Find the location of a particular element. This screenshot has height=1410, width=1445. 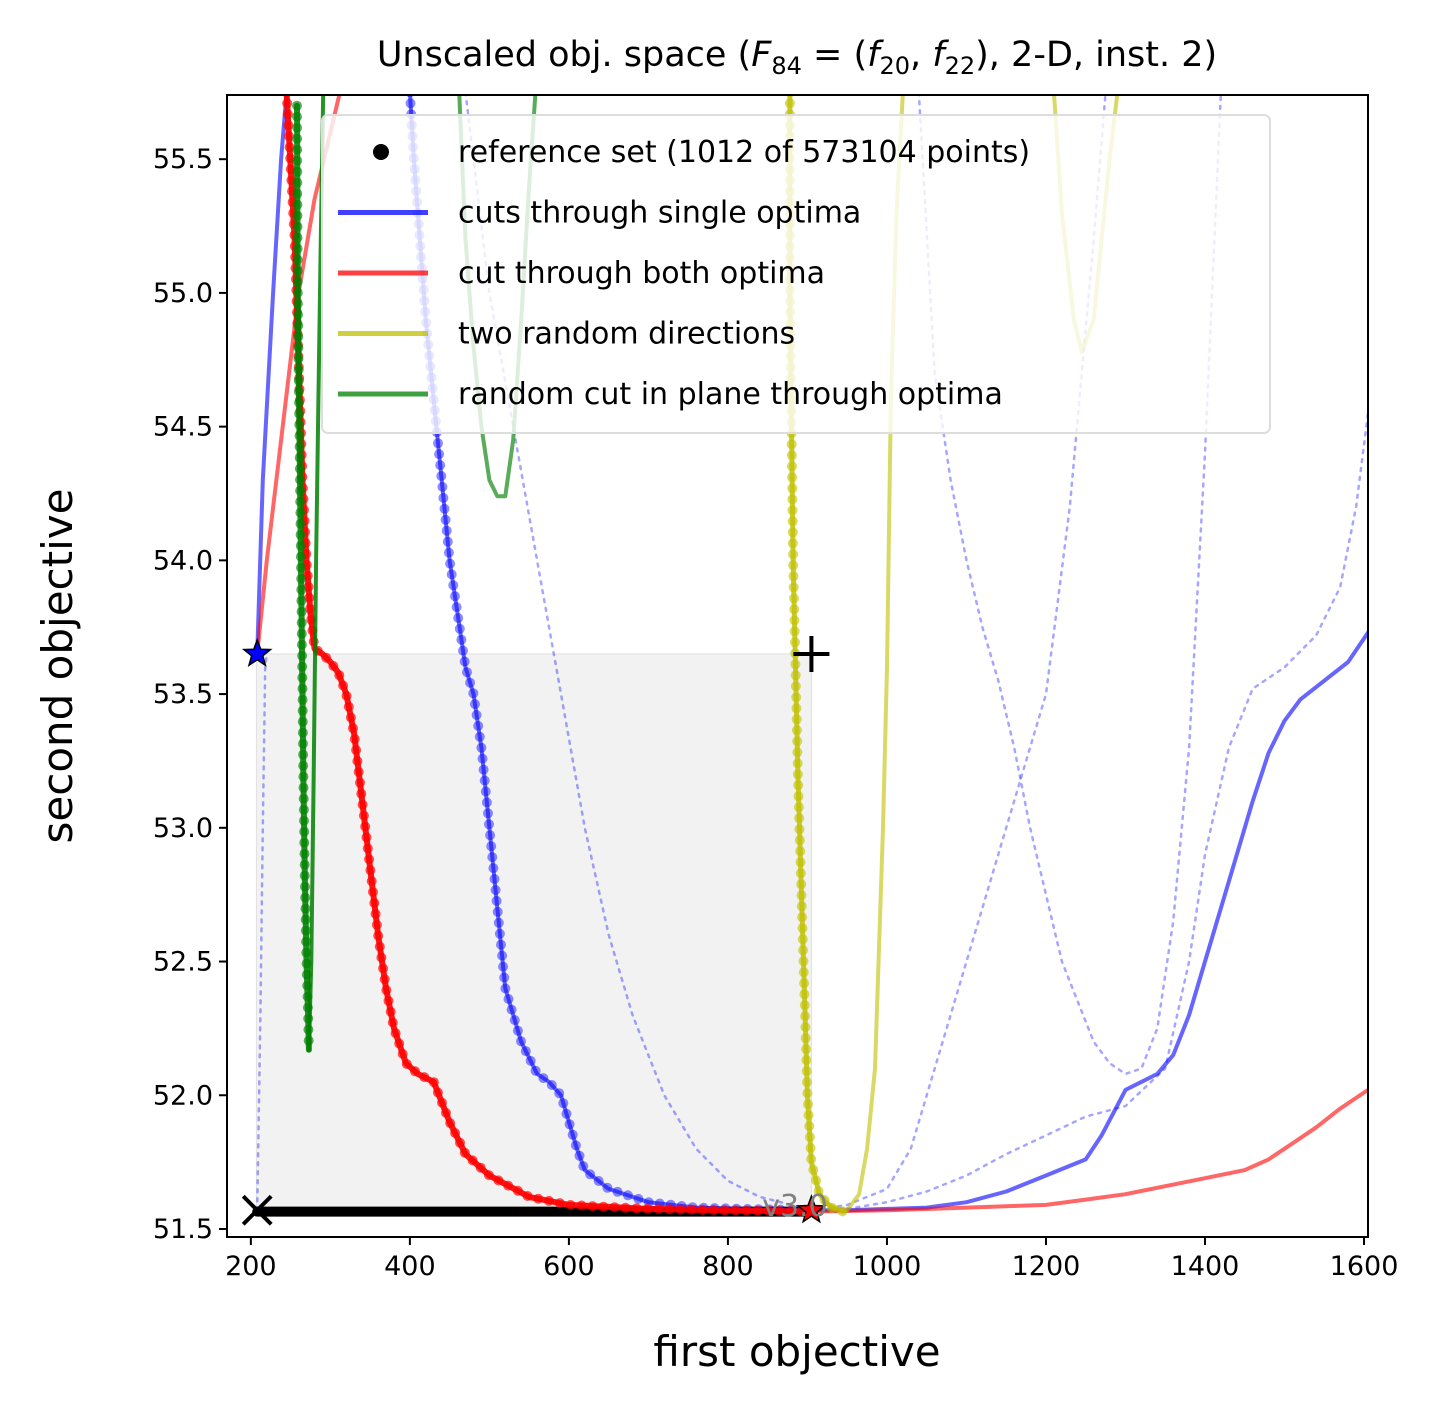

optimum-1-star is located at coordinates (257, 652).